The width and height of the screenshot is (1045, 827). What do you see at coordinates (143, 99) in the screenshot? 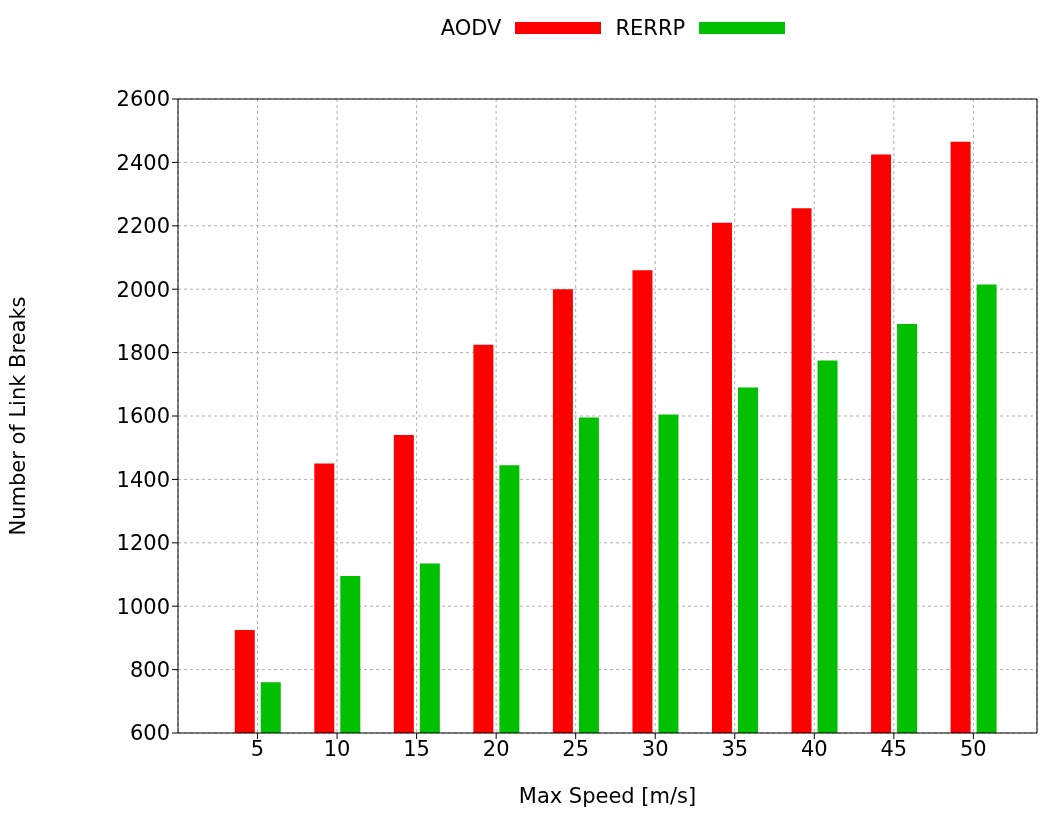
I see `y-tick-label: 2600` at bounding box center [143, 99].